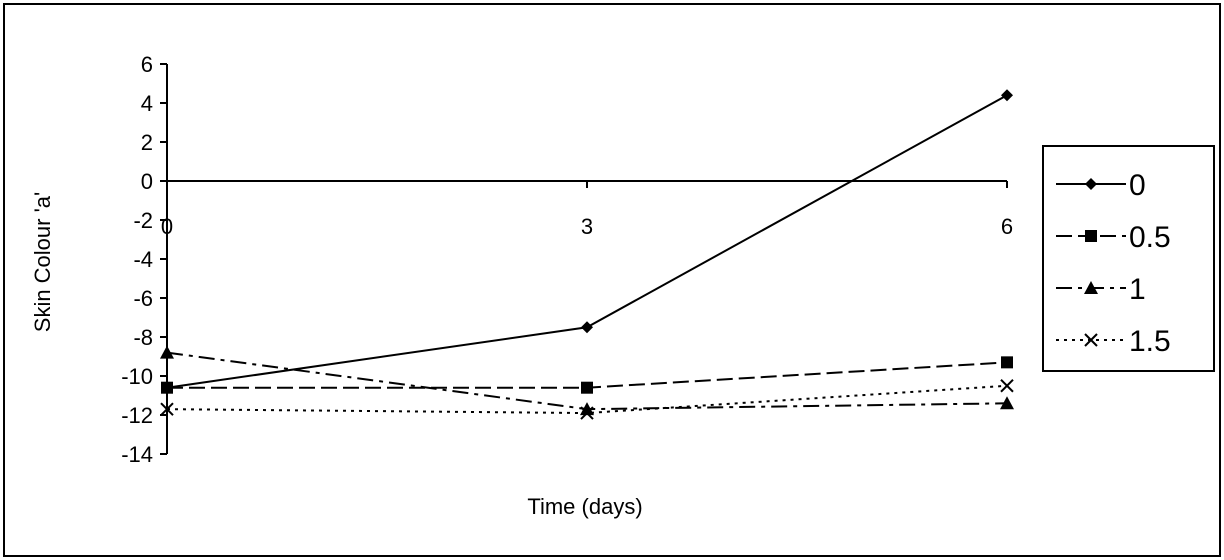 The width and height of the screenshot is (1224, 560). I want to click on legend-label: 1.5, so click(1150, 341).